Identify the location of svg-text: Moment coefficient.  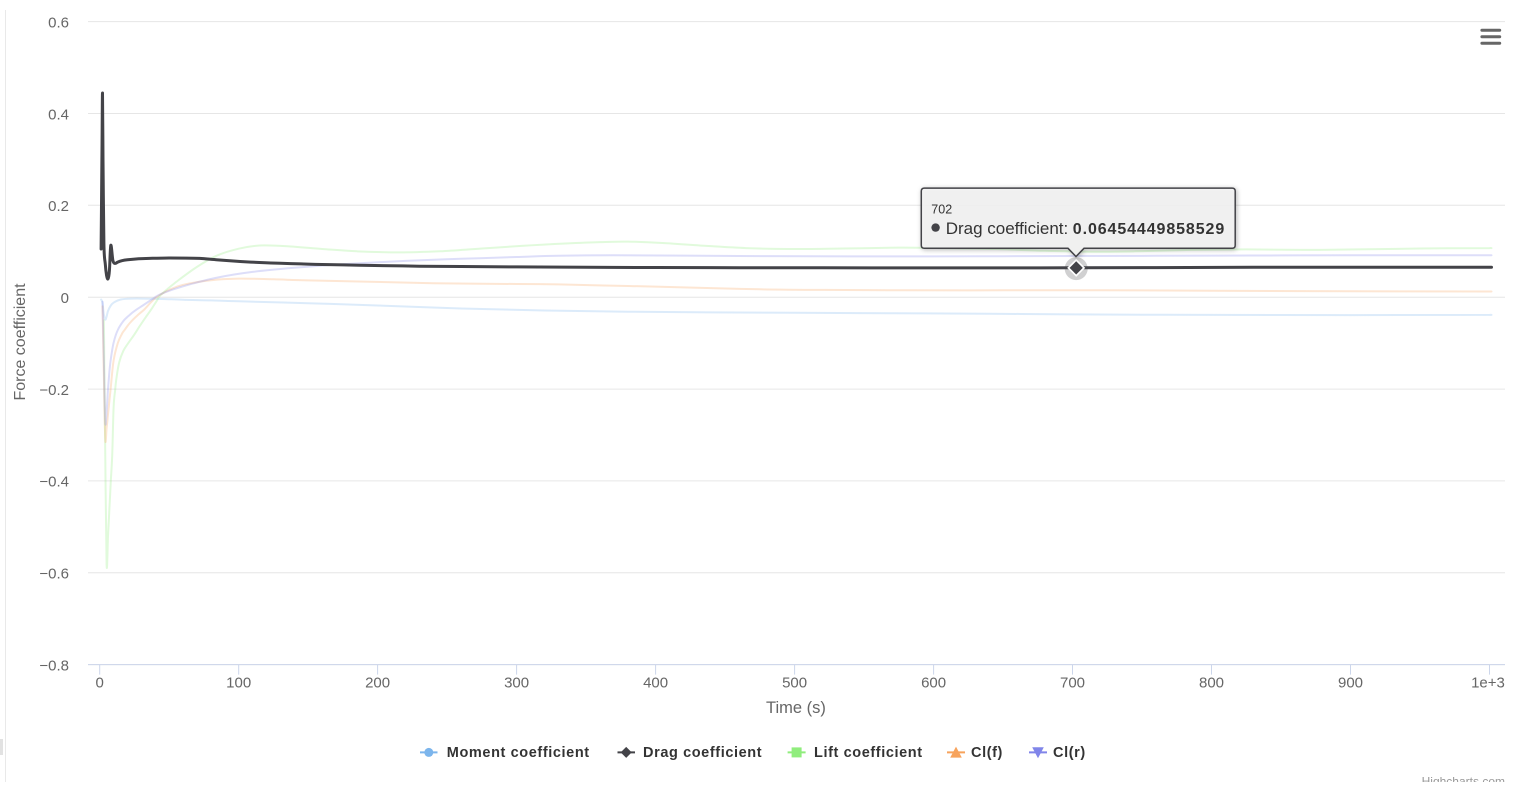
(518, 753).